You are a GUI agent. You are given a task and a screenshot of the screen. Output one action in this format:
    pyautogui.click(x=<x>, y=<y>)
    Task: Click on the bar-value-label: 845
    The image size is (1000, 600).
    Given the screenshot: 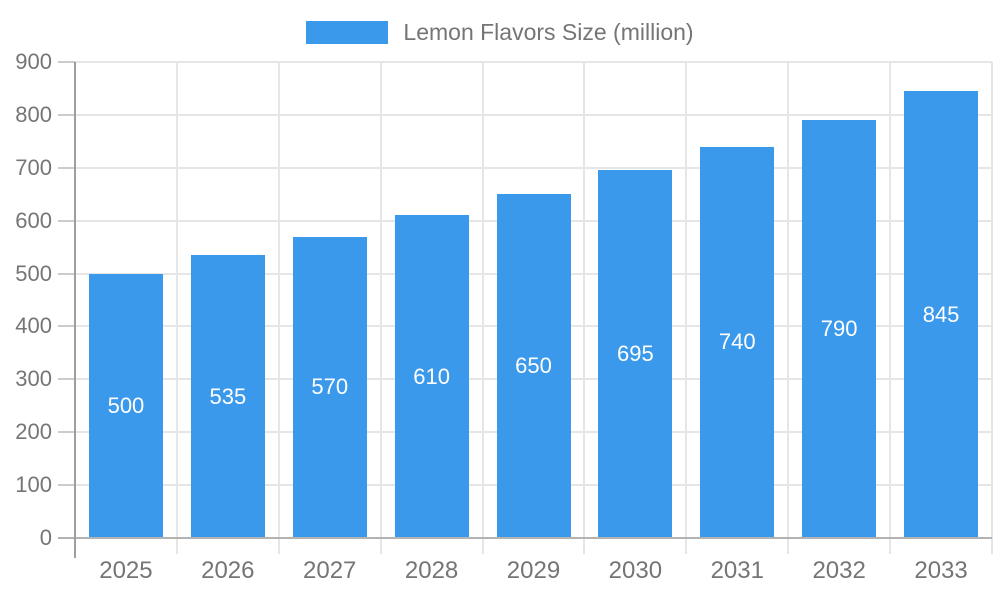 What is the action you would take?
    pyautogui.click(x=941, y=314)
    